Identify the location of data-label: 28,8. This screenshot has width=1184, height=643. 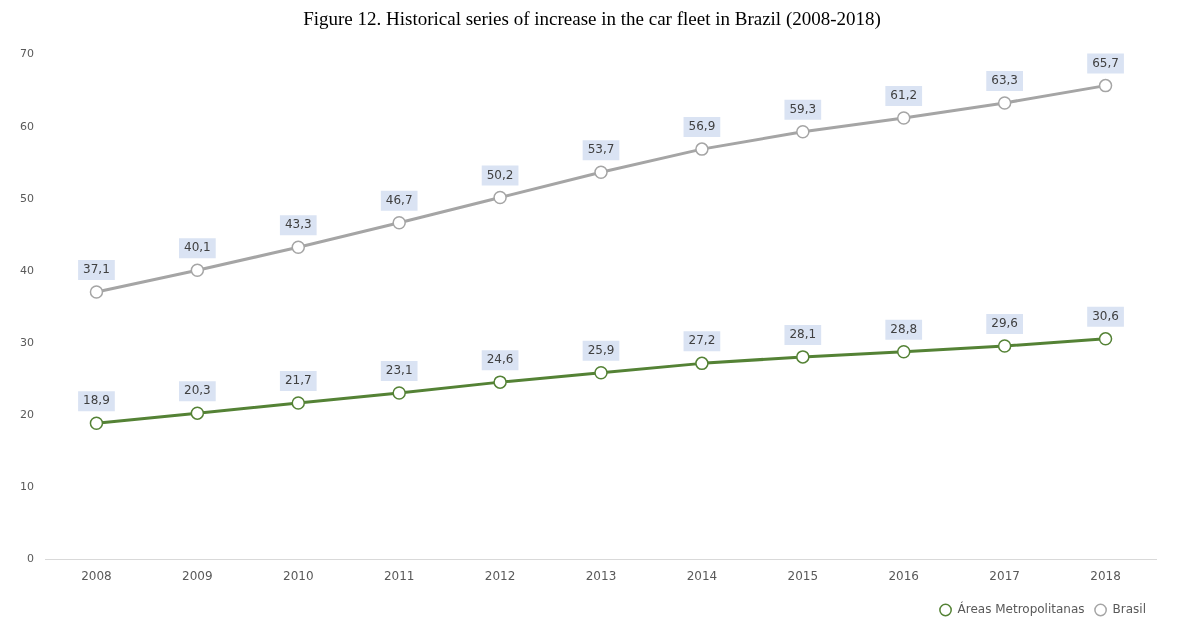
(904, 328).